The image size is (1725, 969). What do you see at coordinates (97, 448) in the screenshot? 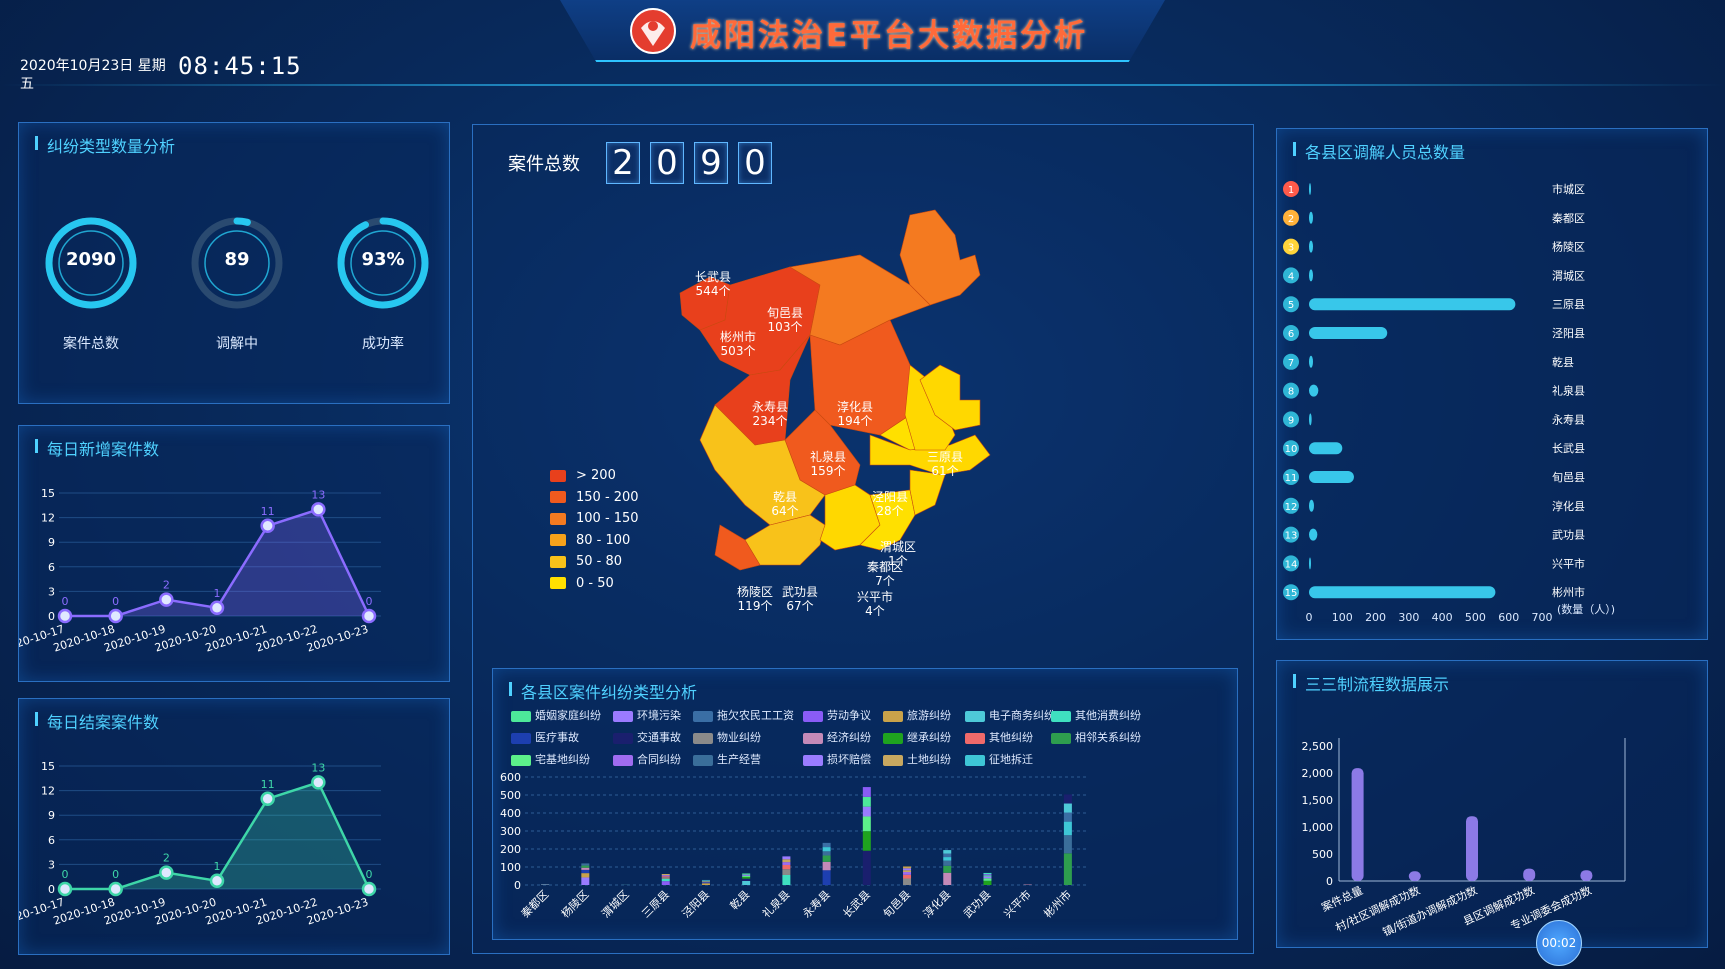
I see `panel-title: 每日新增案件数` at bounding box center [97, 448].